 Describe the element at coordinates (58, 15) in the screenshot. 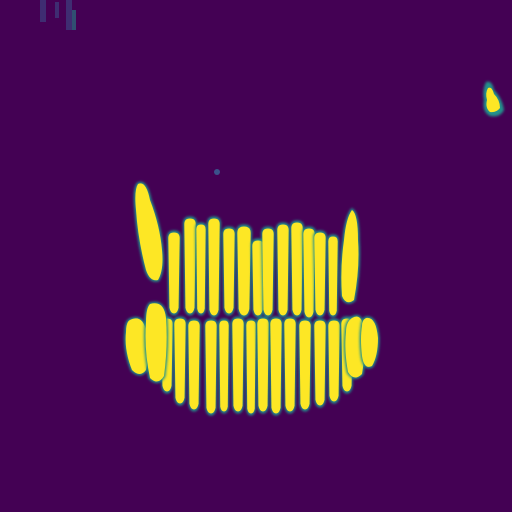

I see `top-left-artifact` at that location.